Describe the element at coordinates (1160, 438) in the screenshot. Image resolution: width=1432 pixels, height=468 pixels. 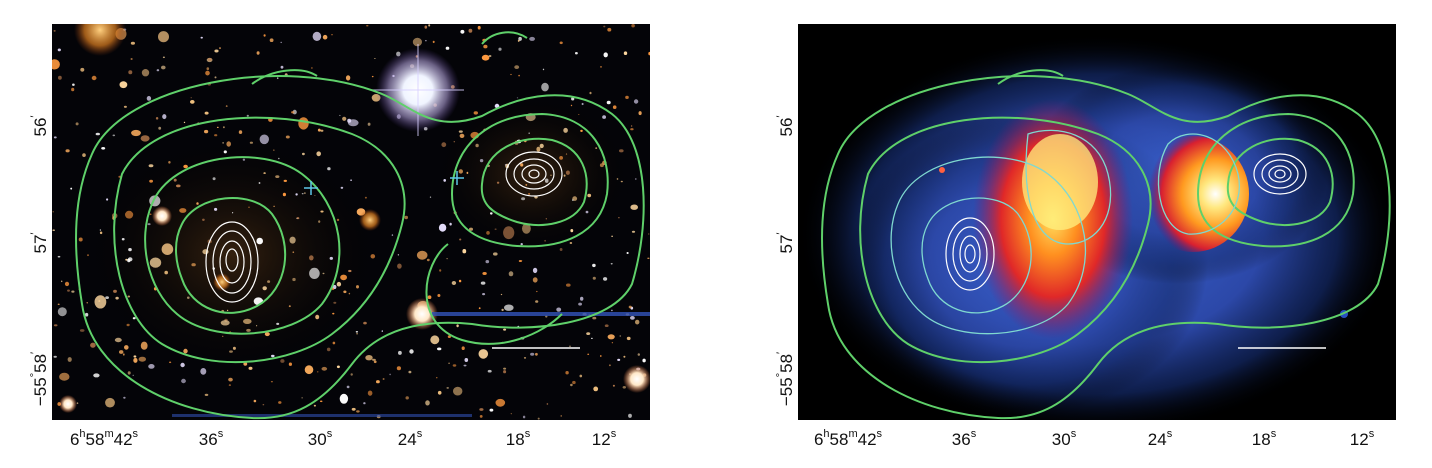
I see `right-x-tick-24s: 24s` at that location.